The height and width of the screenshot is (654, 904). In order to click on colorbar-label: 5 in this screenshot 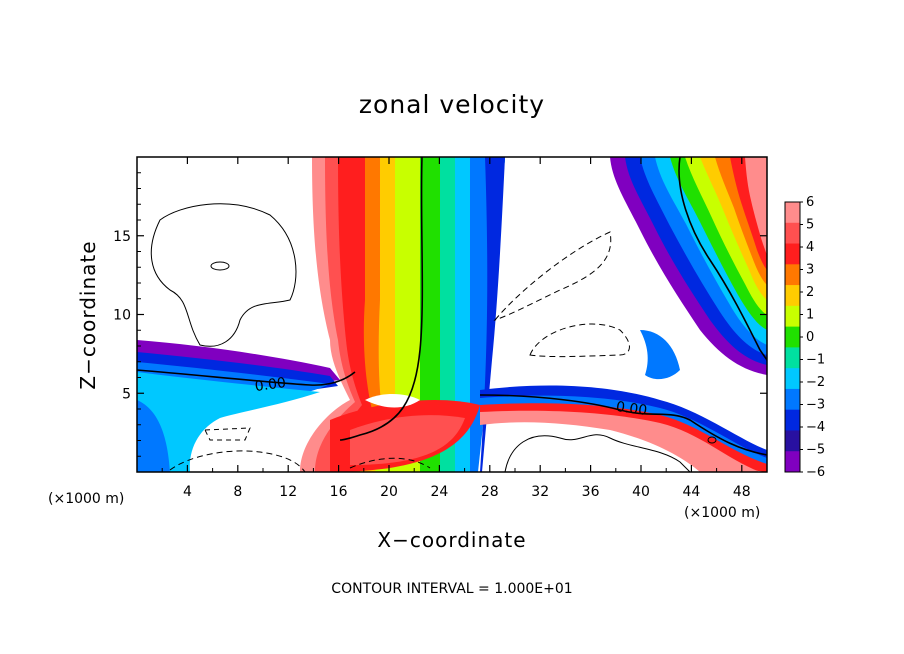, I will do `click(810, 225)`.